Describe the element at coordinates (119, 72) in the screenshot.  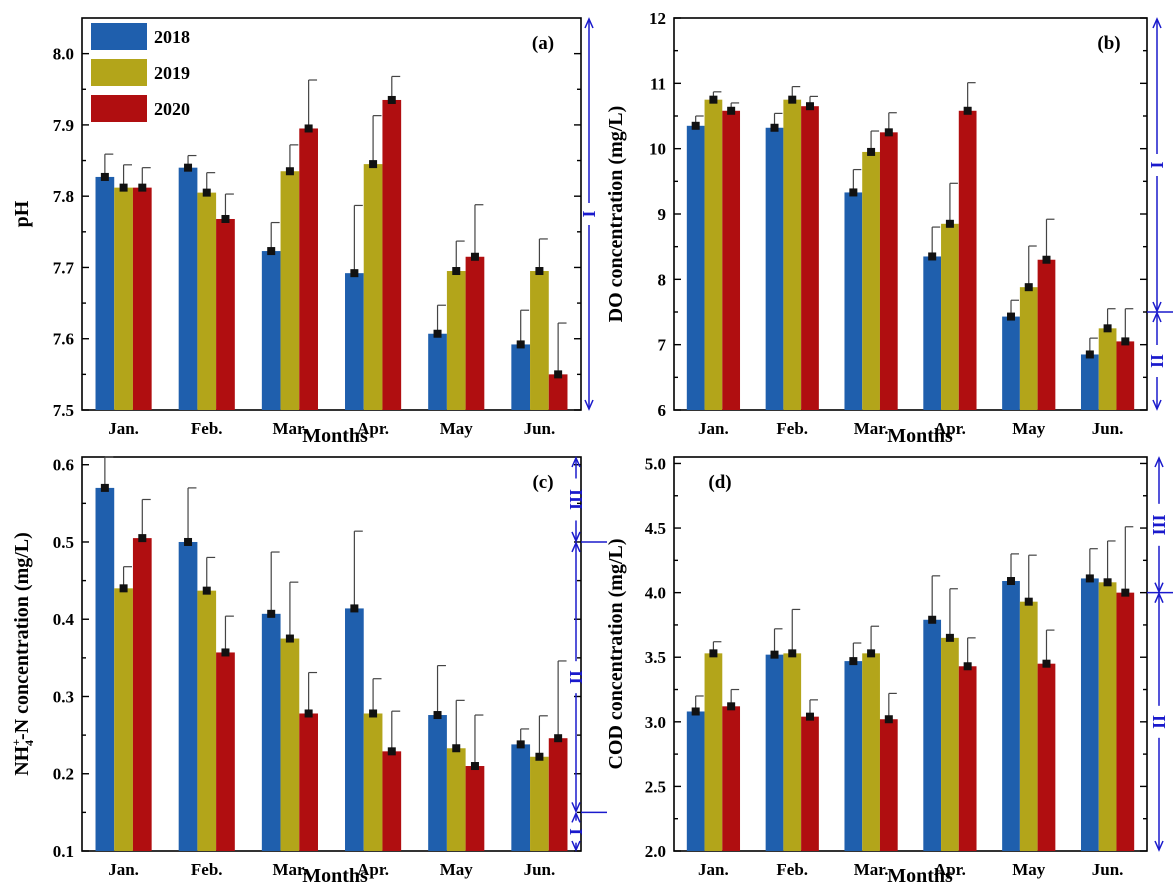
I see `legend-swatch-2019` at that location.